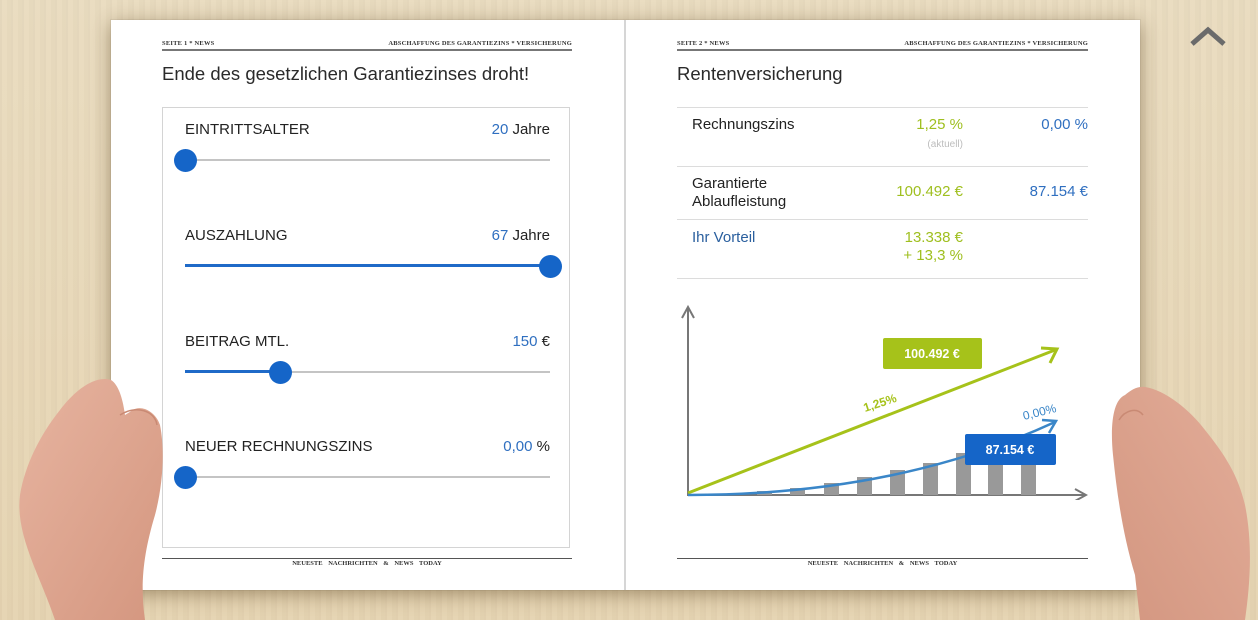 This screenshot has height=620, width=1258. I want to click on new-value: 87.154 €, so click(1058, 191).